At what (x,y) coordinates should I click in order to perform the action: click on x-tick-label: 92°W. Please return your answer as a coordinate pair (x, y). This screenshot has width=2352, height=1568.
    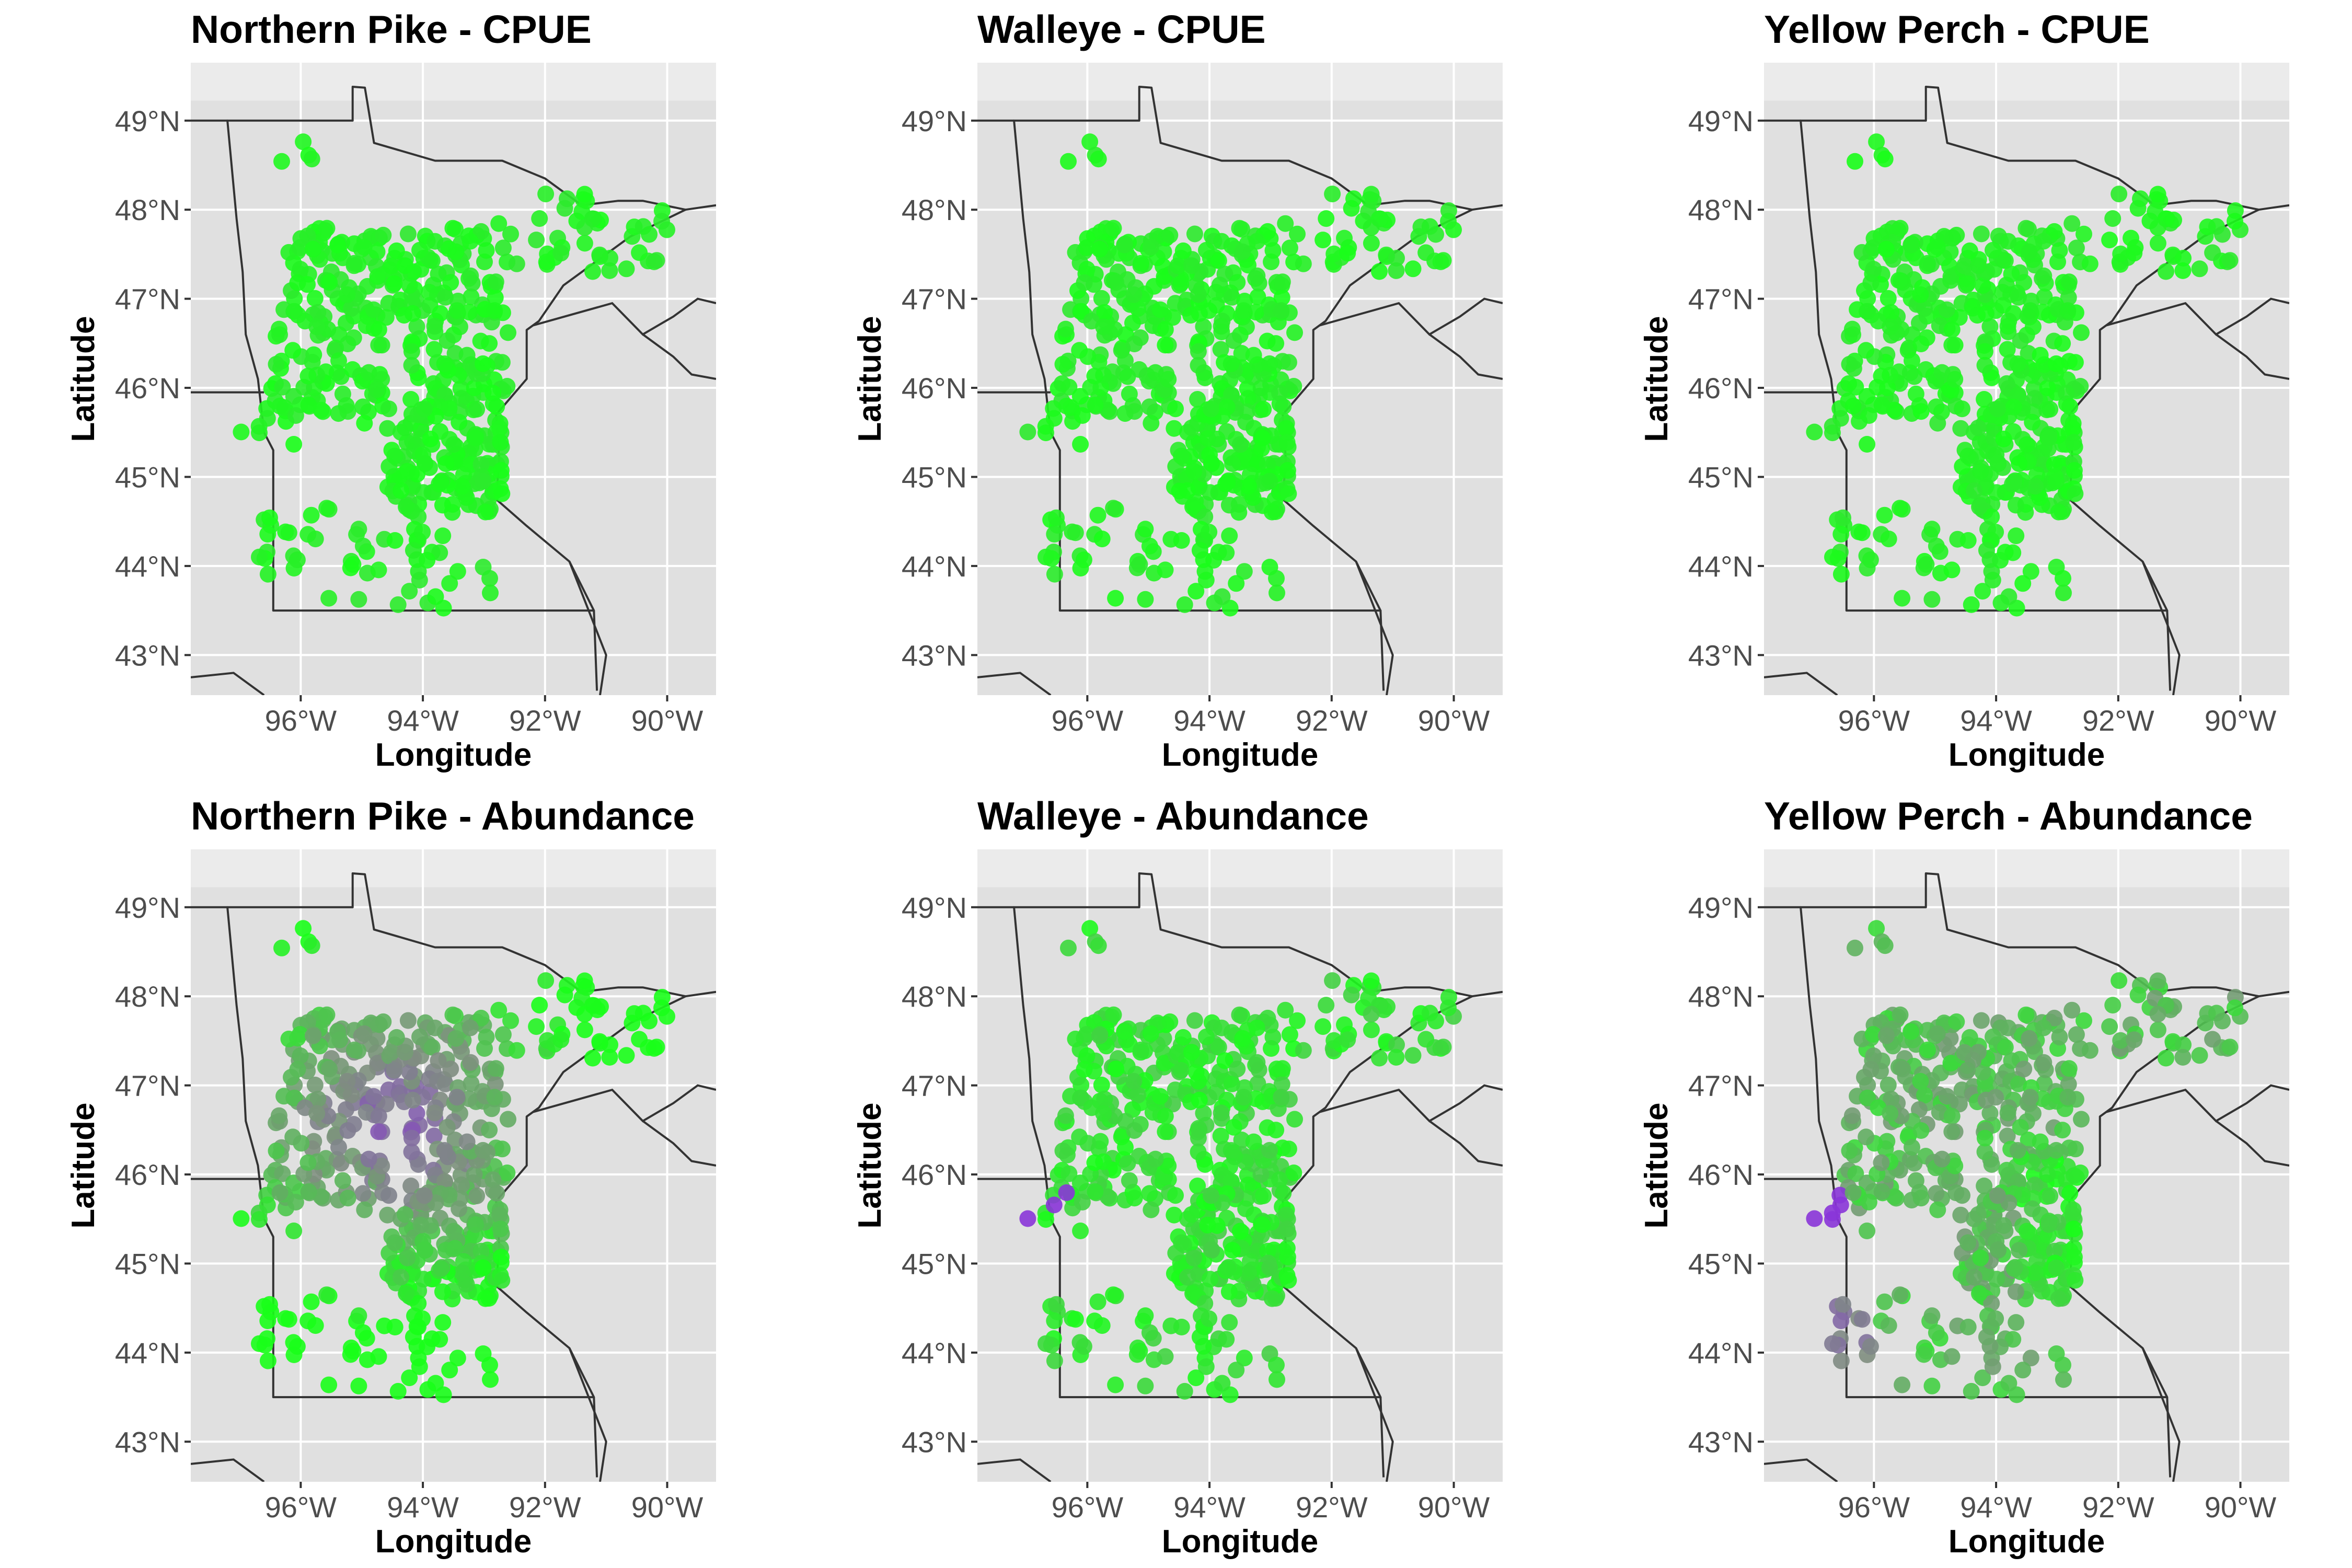
    Looking at the image, I should click on (545, 1507).